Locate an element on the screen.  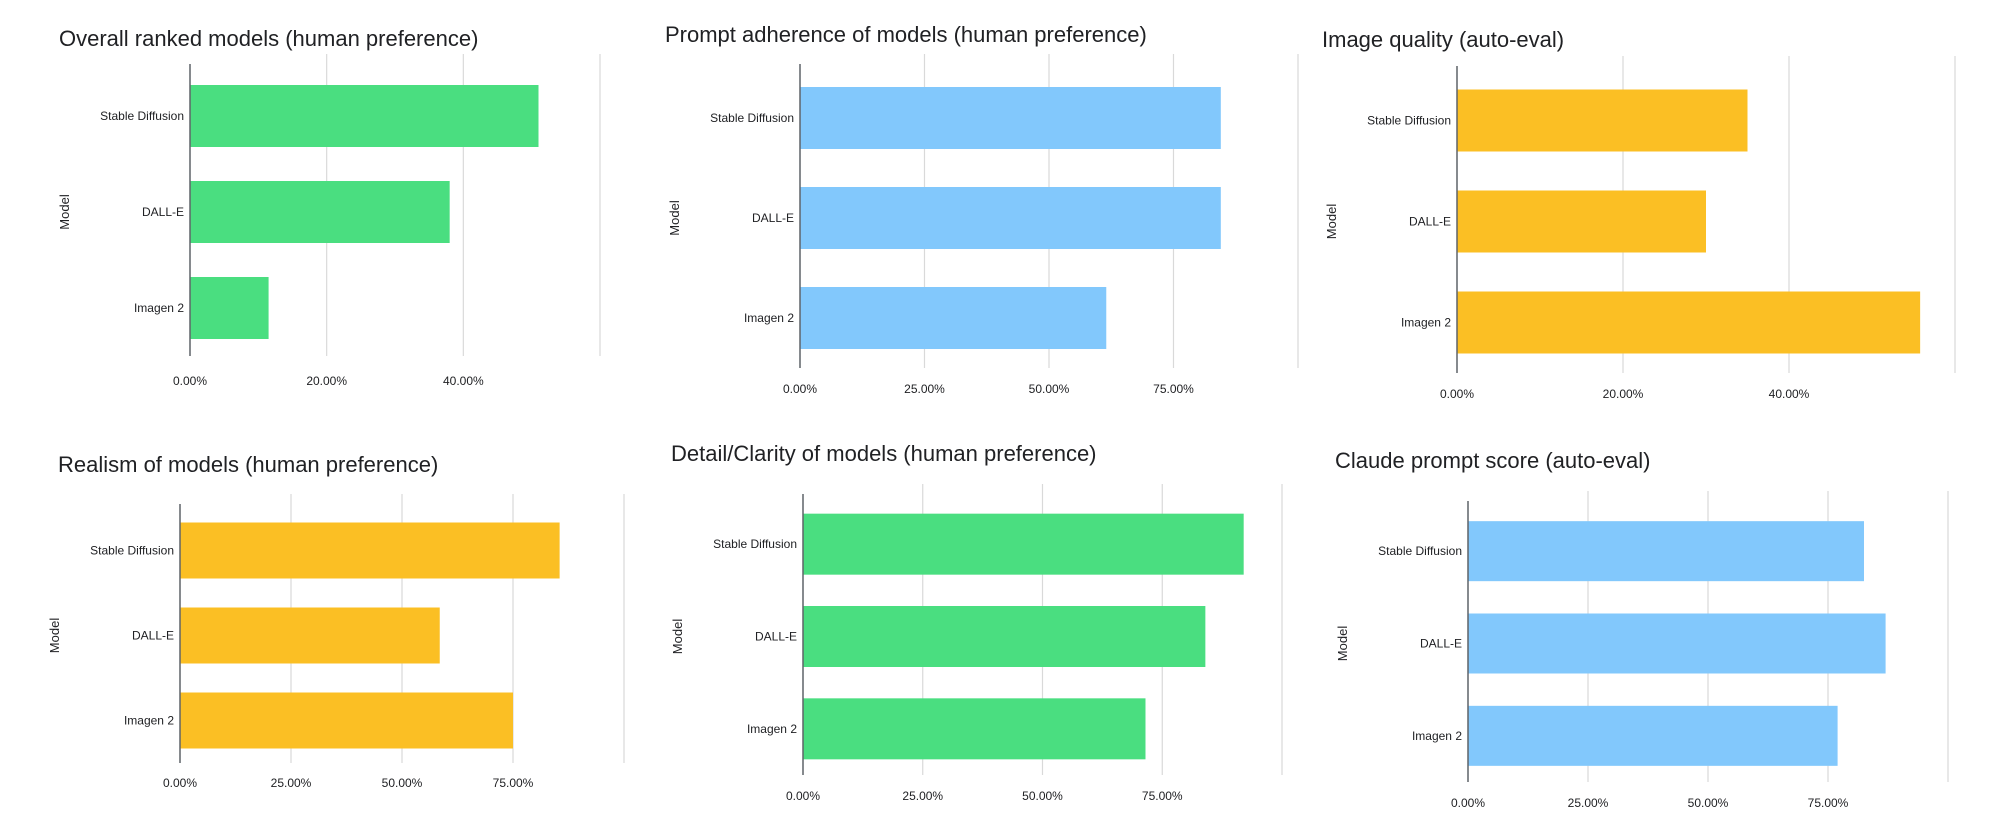
chart-title: Realism of models (human preference) is located at coordinates (248, 464).